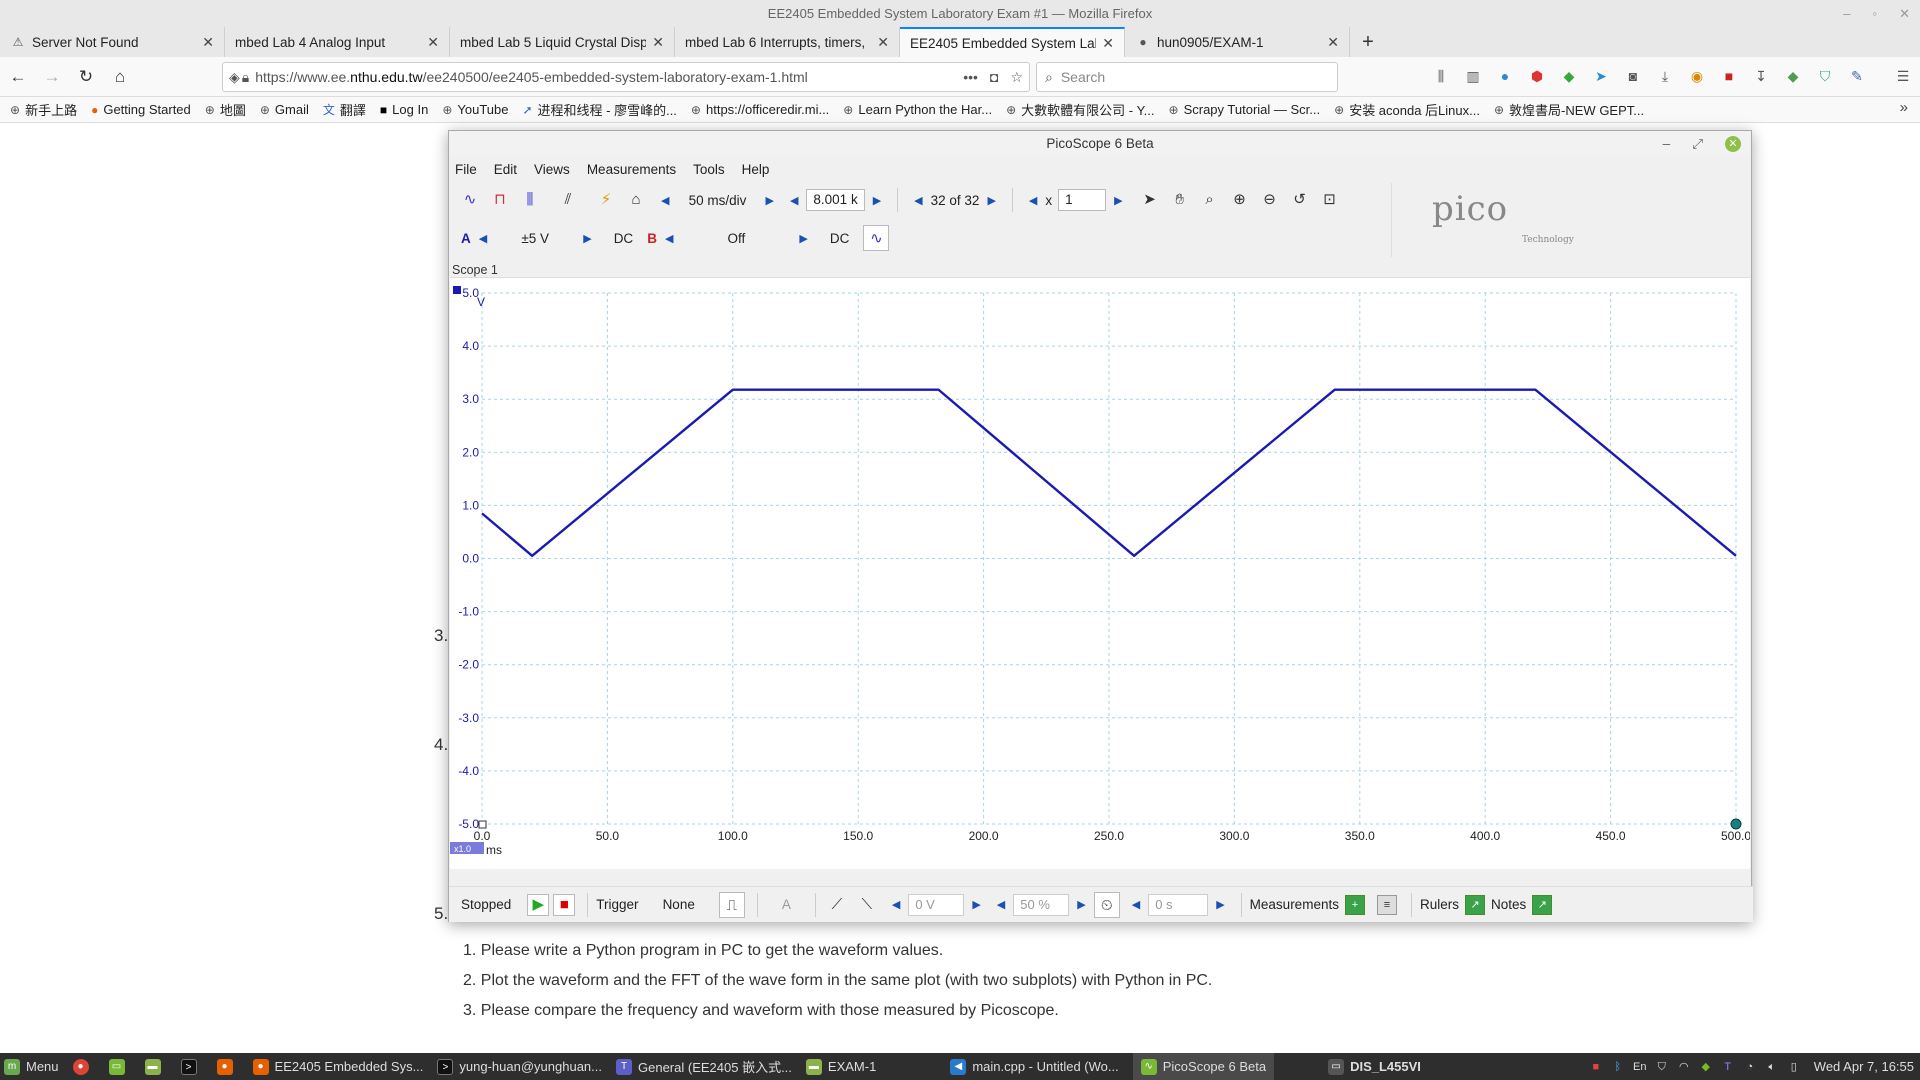 The image size is (1920, 1080). I want to click on sidebar-icon: ▥, so click(1473, 76).